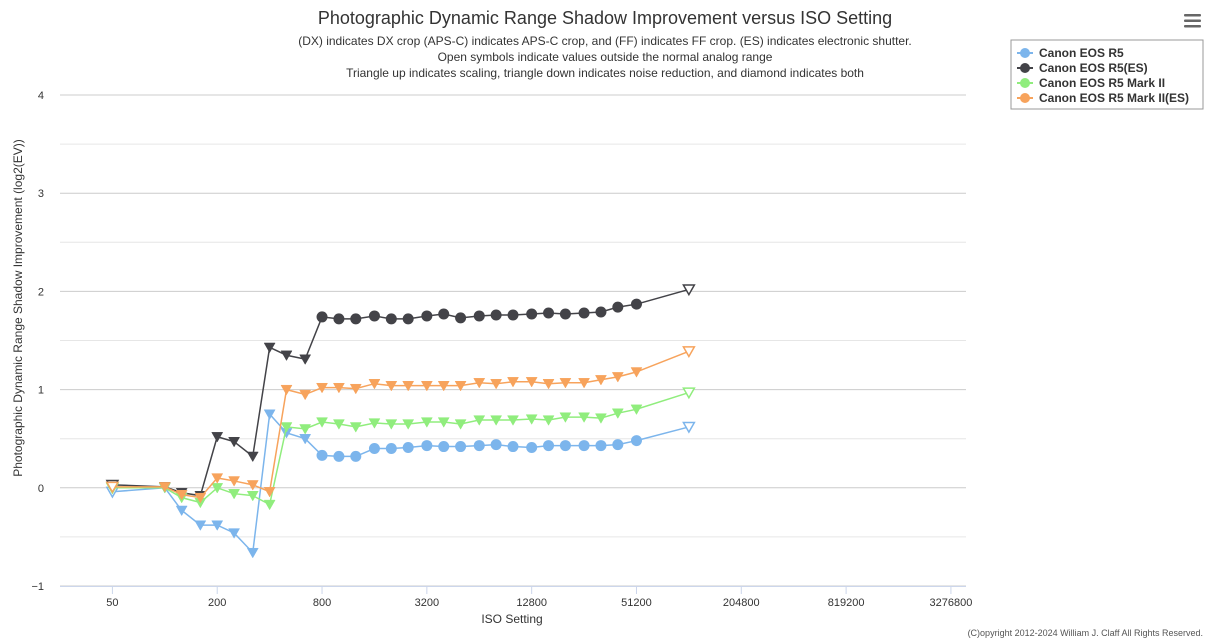  I want to click on legend-item: Canon EOS R5, so click(1070, 53).